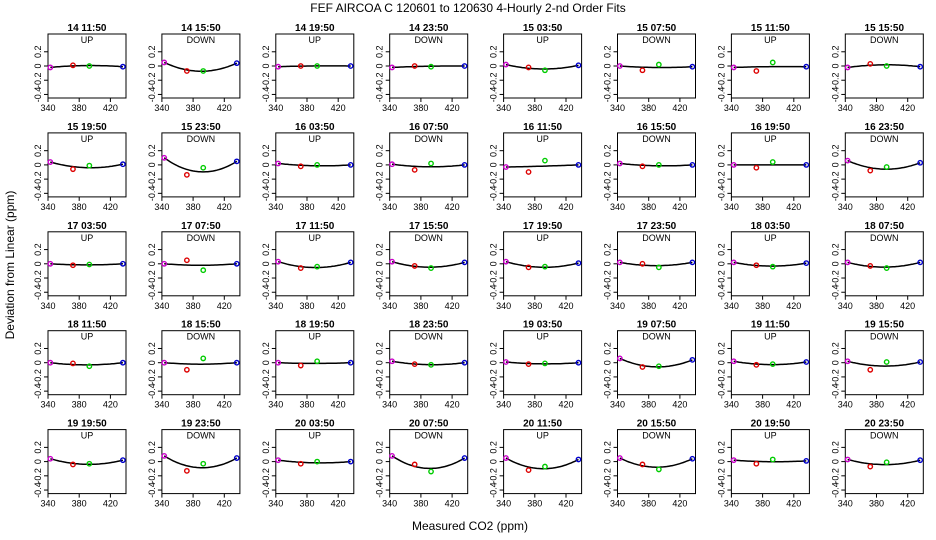 The height and width of the screenshot is (540, 936). What do you see at coordinates (201, 424) in the screenshot?
I see `panel-time-label: 19 23:50` at bounding box center [201, 424].